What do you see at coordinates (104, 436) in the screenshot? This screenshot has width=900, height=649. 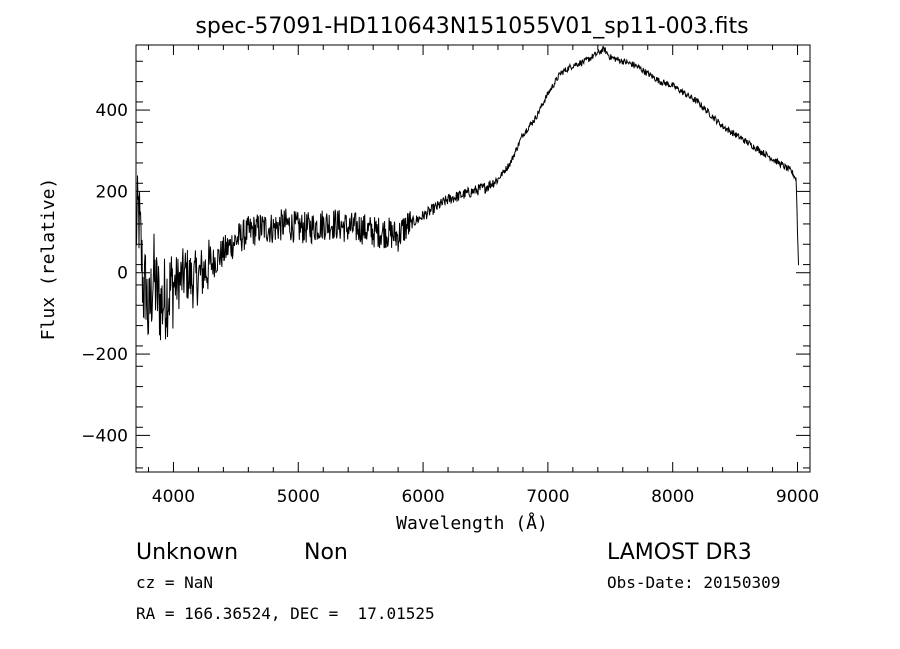 I see `y-tick-label: −400` at bounding box center [104, 436].